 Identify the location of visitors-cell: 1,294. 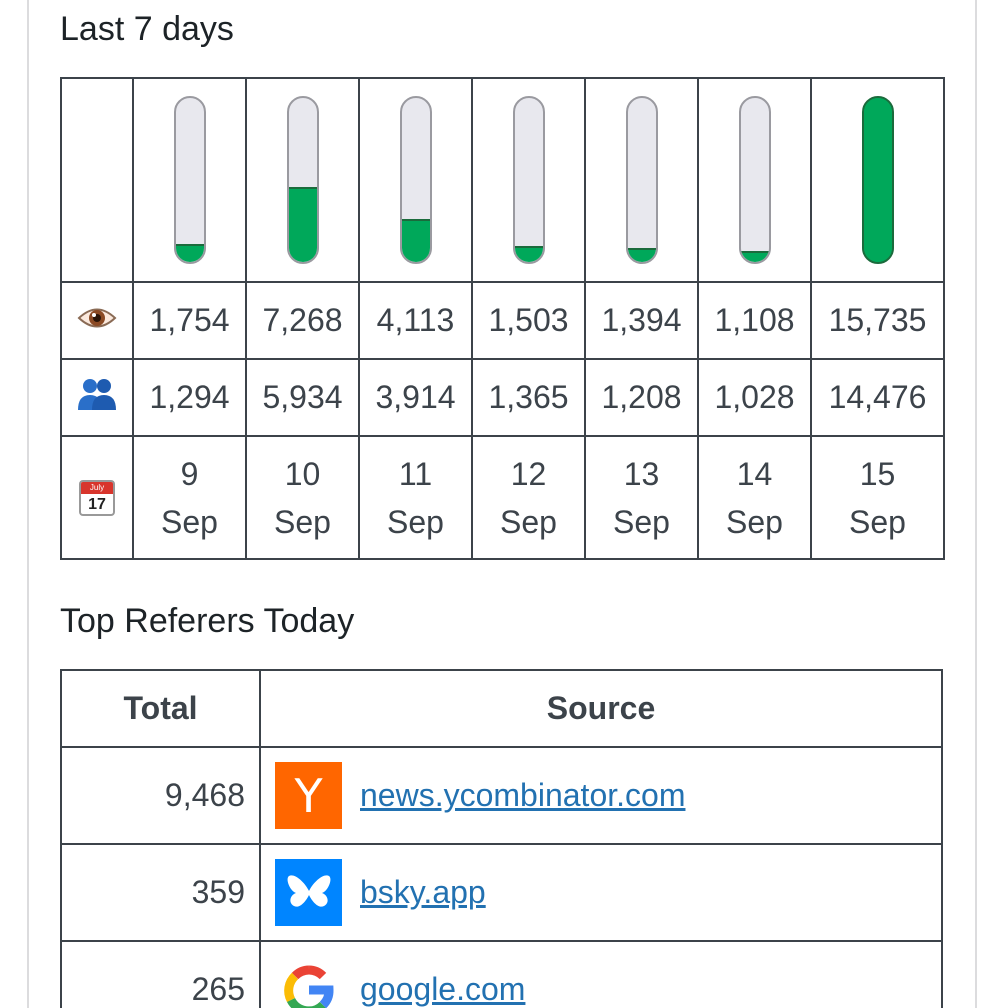
(189, 397).